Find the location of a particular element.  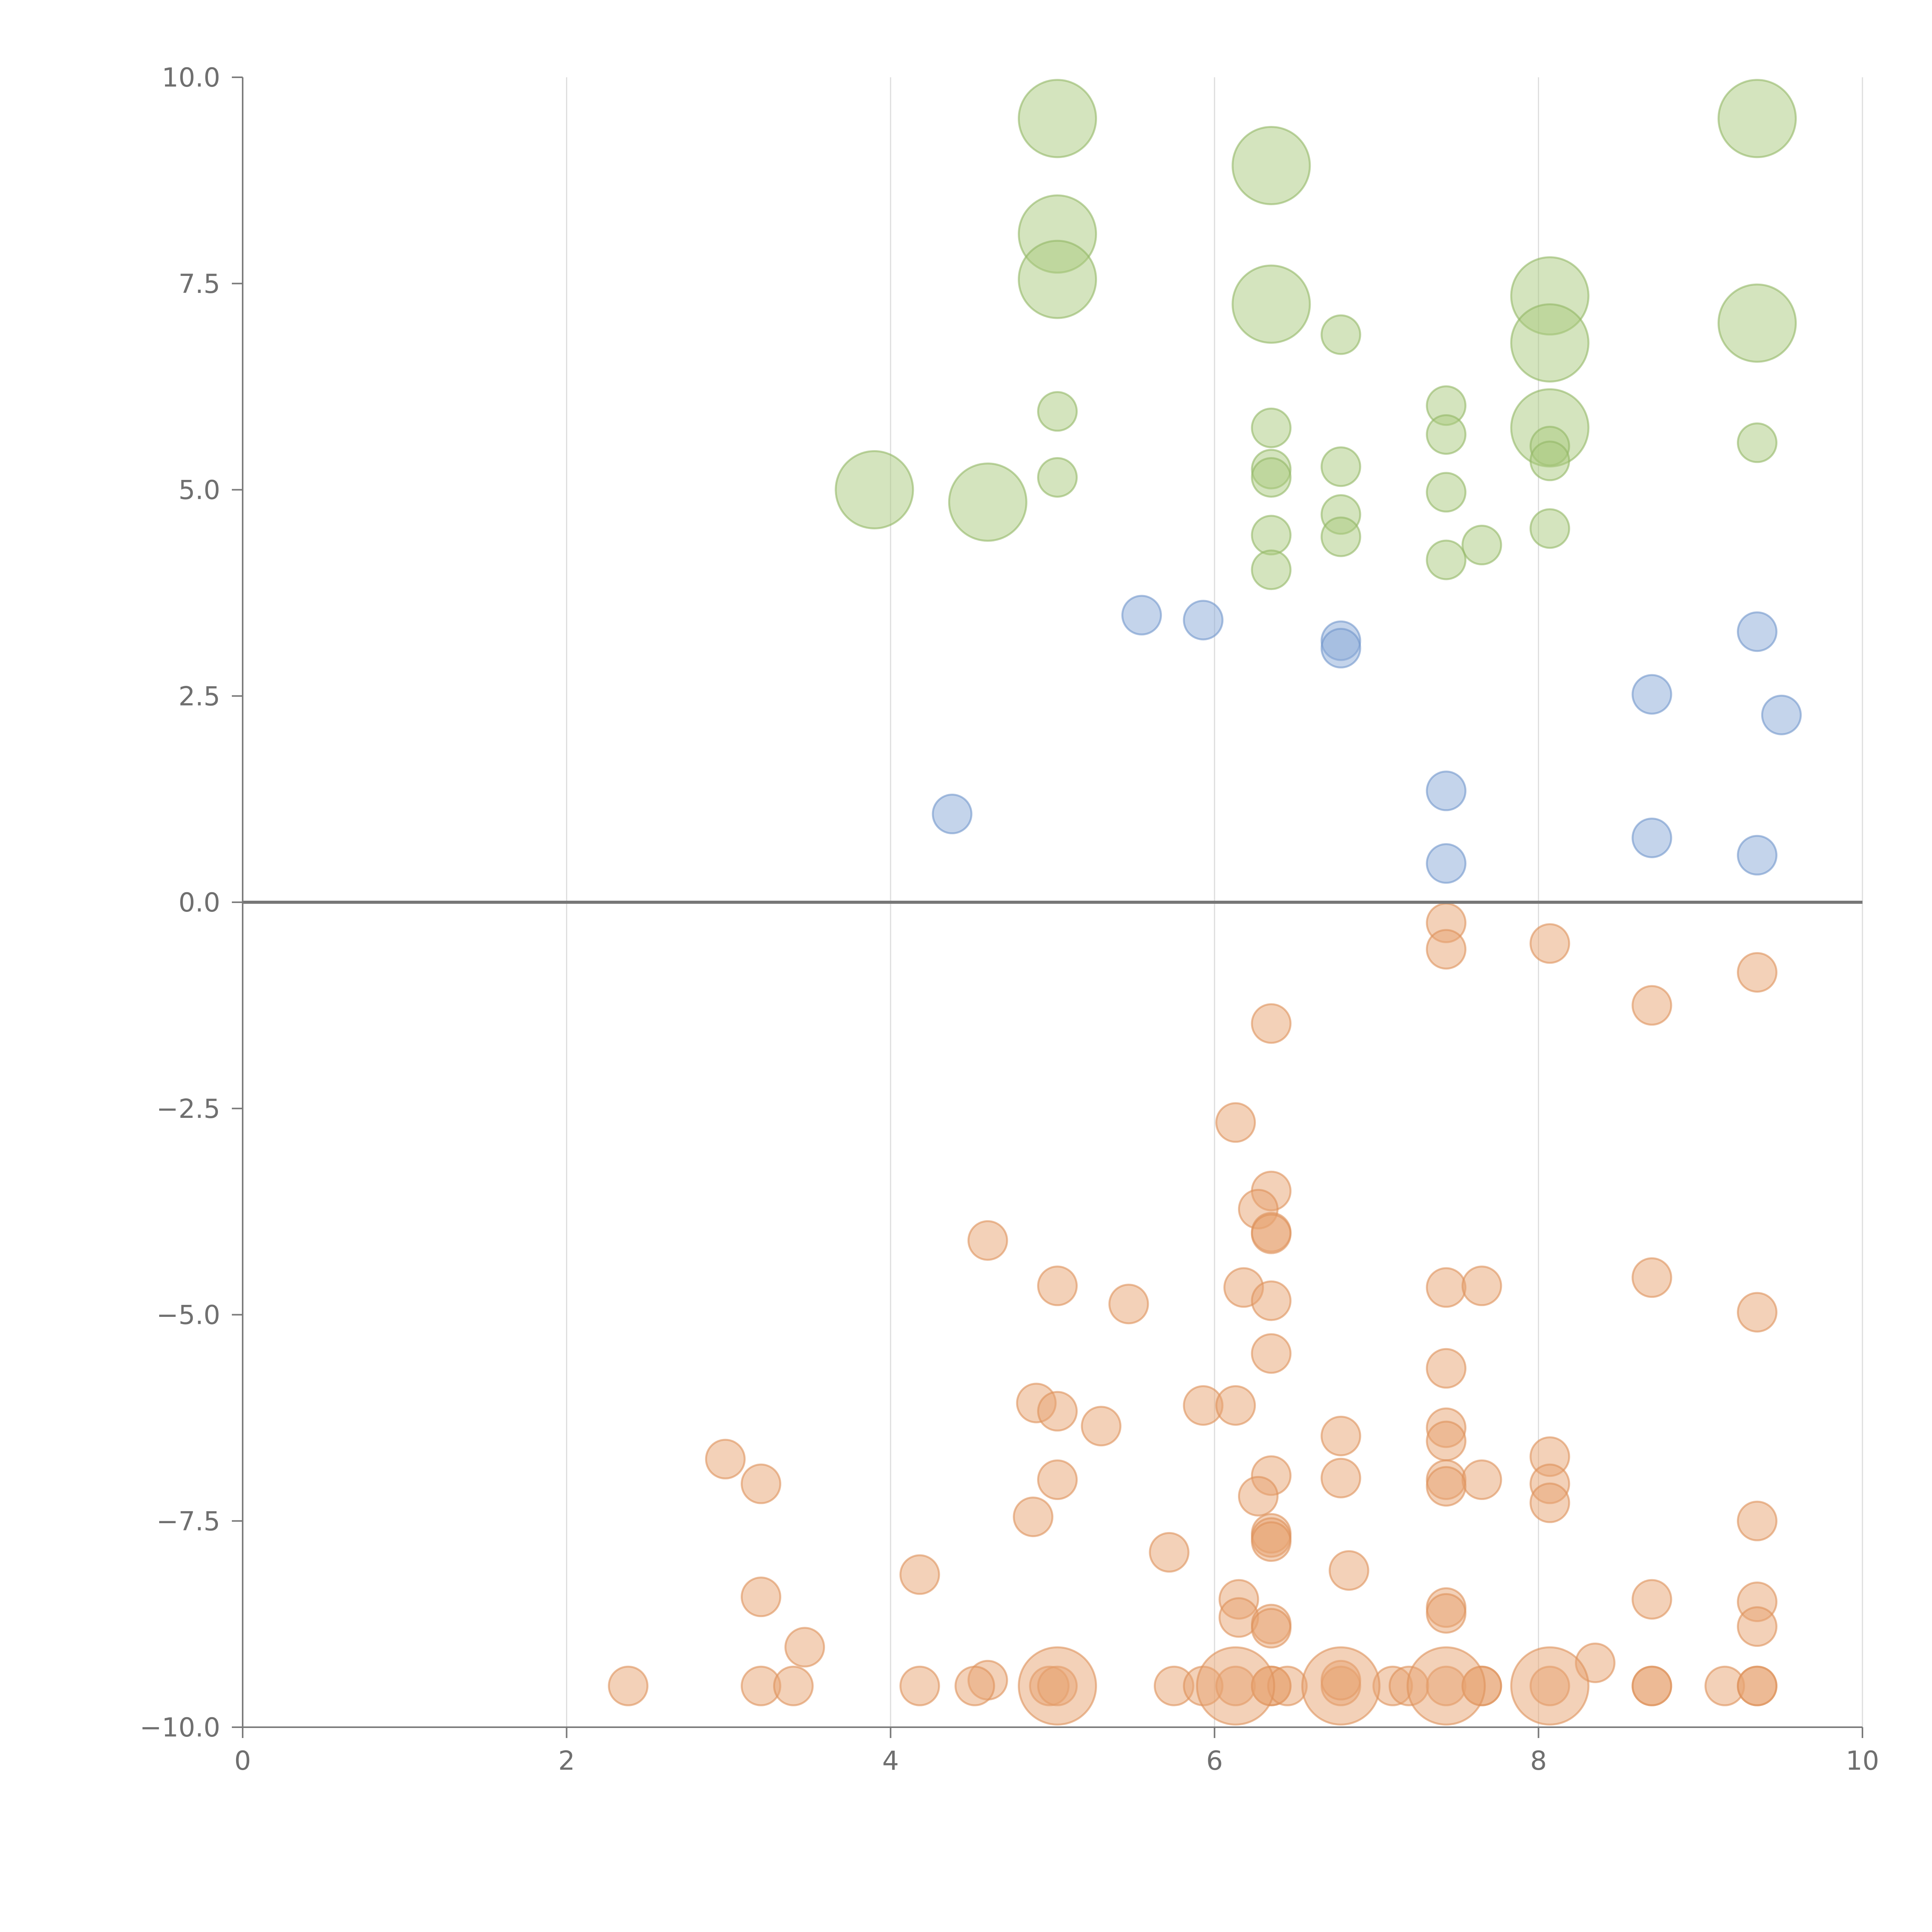

y-tick-label: 10.0 is located at coordinates (191, 78).